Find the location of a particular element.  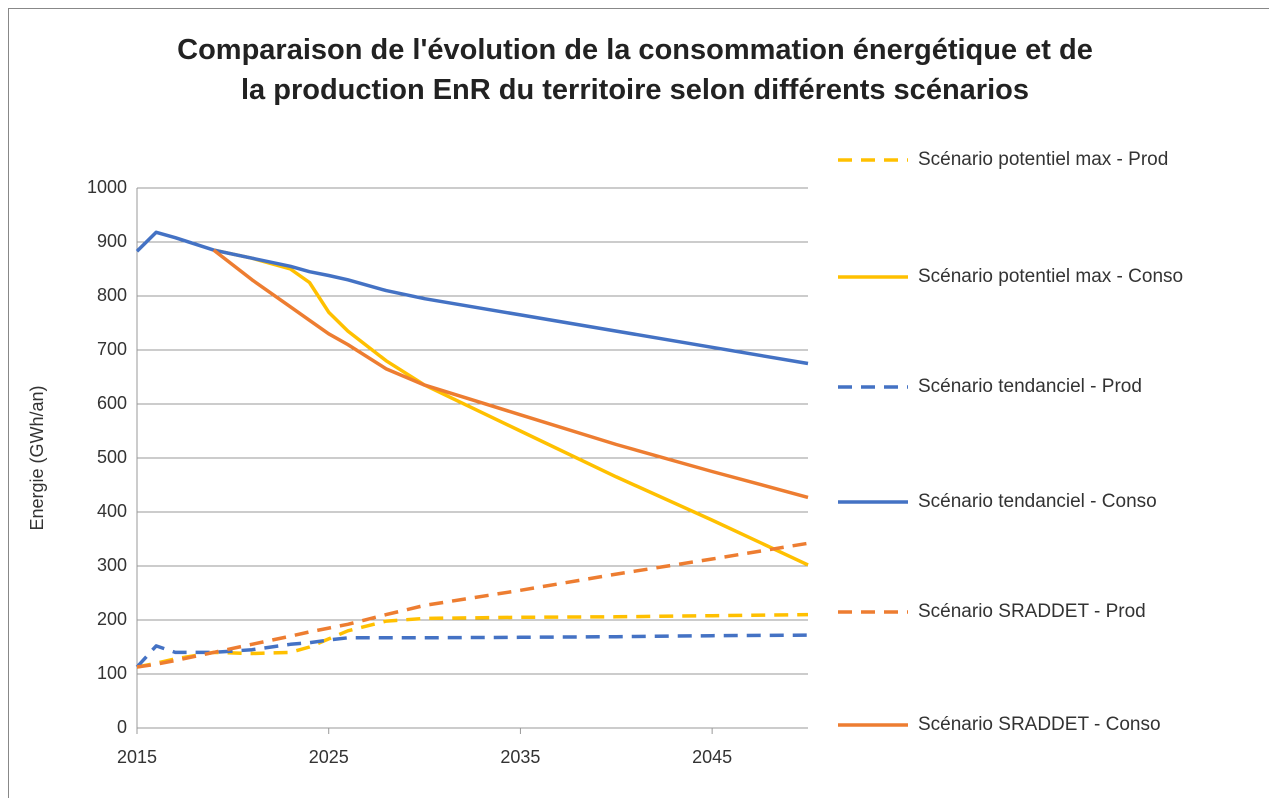

y-tick-label: 900 is located at coordinates (112, 241).